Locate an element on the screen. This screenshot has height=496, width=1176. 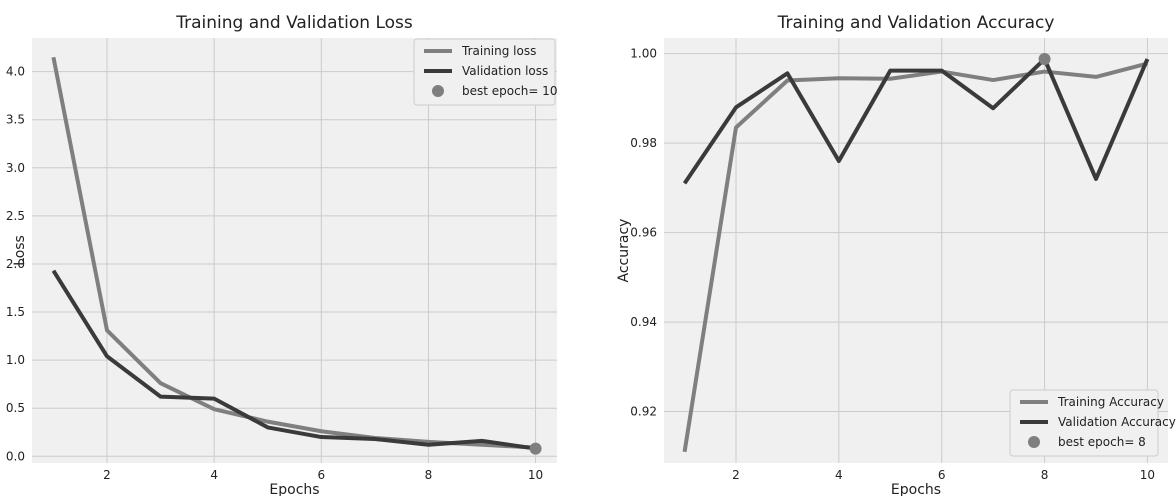
legend-label: best epoch= 10 is located at coordinates (509, 91).